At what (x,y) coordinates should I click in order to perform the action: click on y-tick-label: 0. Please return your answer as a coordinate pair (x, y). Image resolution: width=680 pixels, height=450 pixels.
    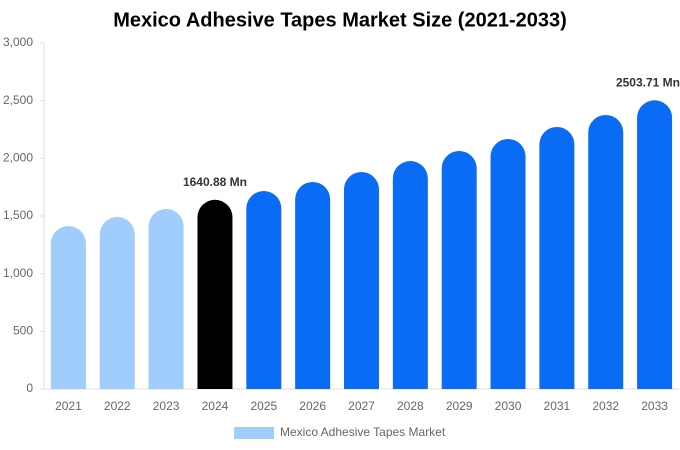
    Looking at the image, I should click on (29, 388).